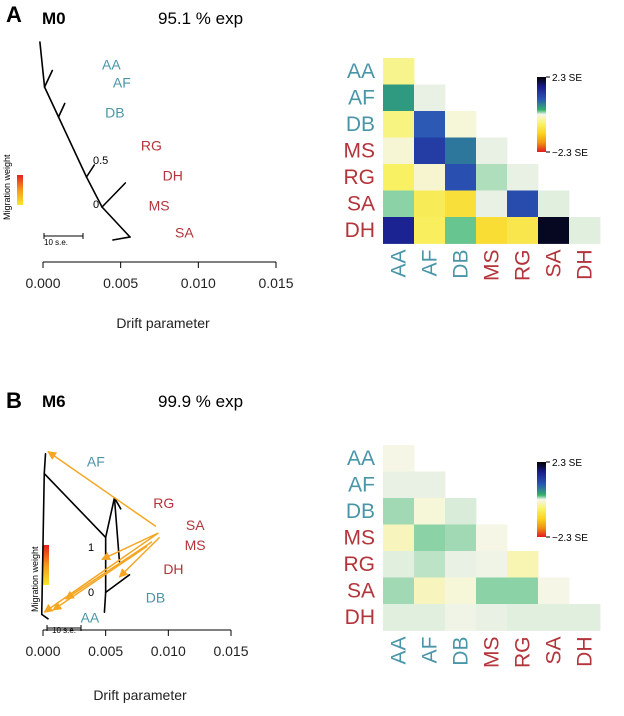 The width and height of the screenshot is (624, 716). What do you see at coordinates (360, 537) in the screenshot?
I see `row-label-ms: MS` at bounding box center [360, 537].